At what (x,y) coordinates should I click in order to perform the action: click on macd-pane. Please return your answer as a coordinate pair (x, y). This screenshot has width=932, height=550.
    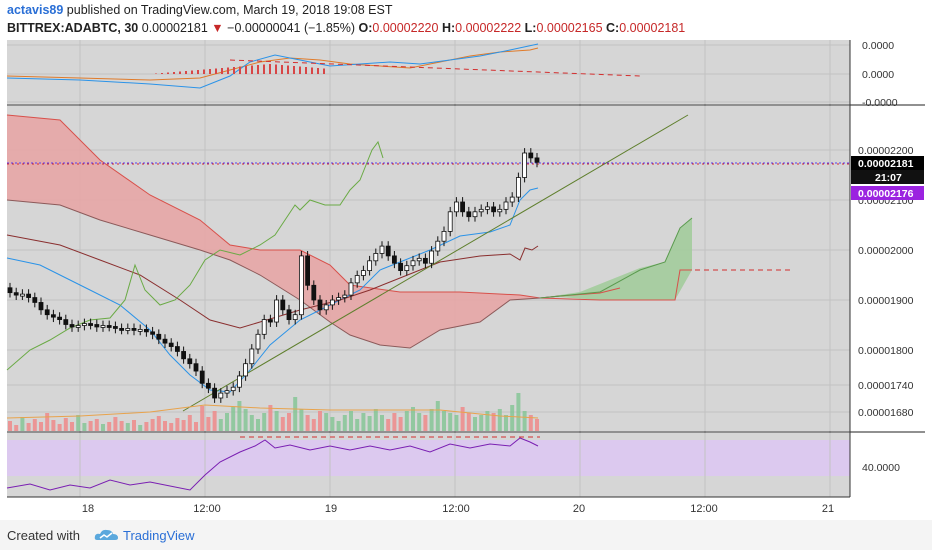
    Looking at the image, I should click on (428, 72).